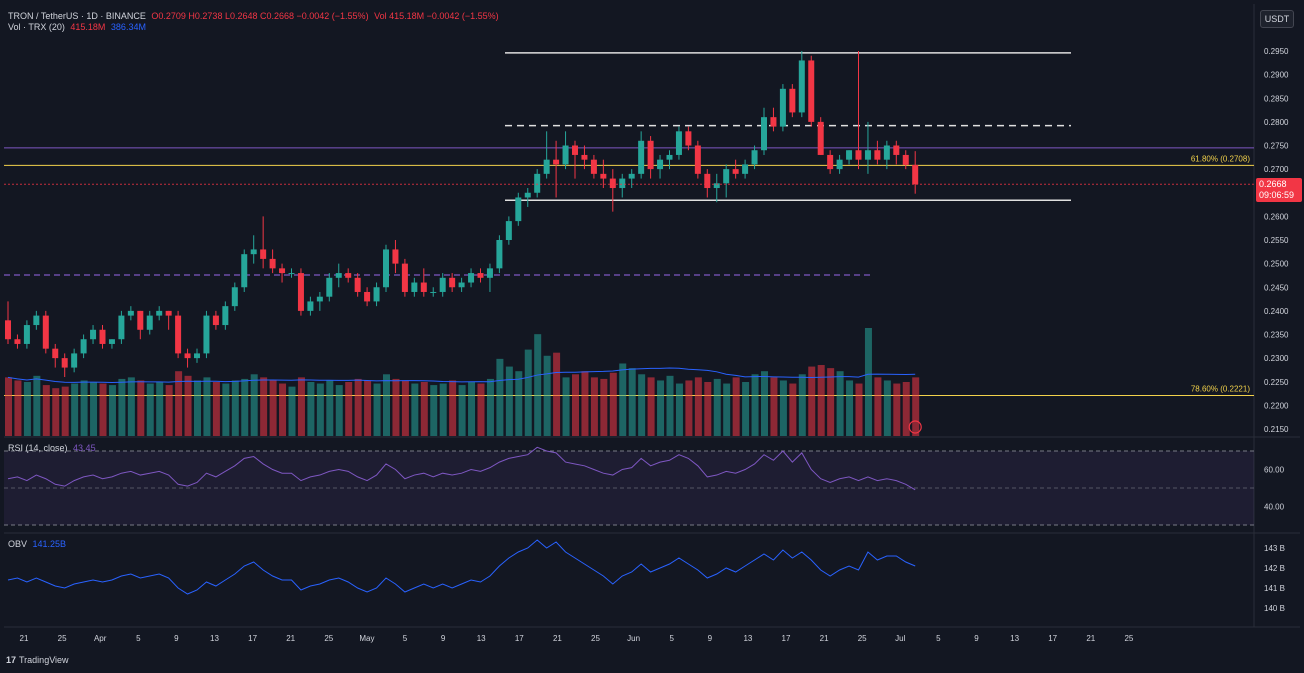 This screenshot has width=1304, height=673. I want to click on time-tick-label: 9, so click(976, 638).